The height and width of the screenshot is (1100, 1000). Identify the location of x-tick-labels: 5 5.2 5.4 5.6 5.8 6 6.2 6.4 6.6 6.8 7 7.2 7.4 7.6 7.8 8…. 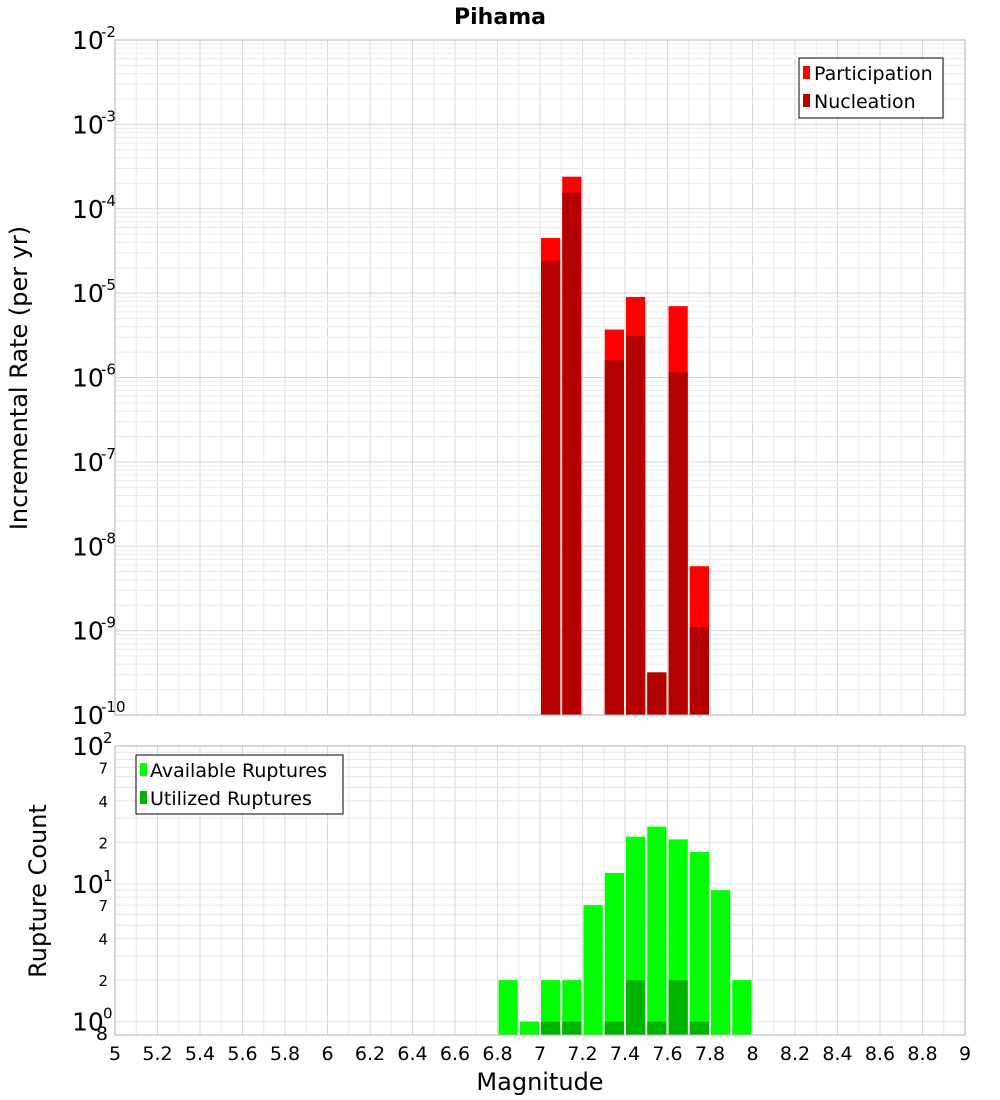
(540, 1054).